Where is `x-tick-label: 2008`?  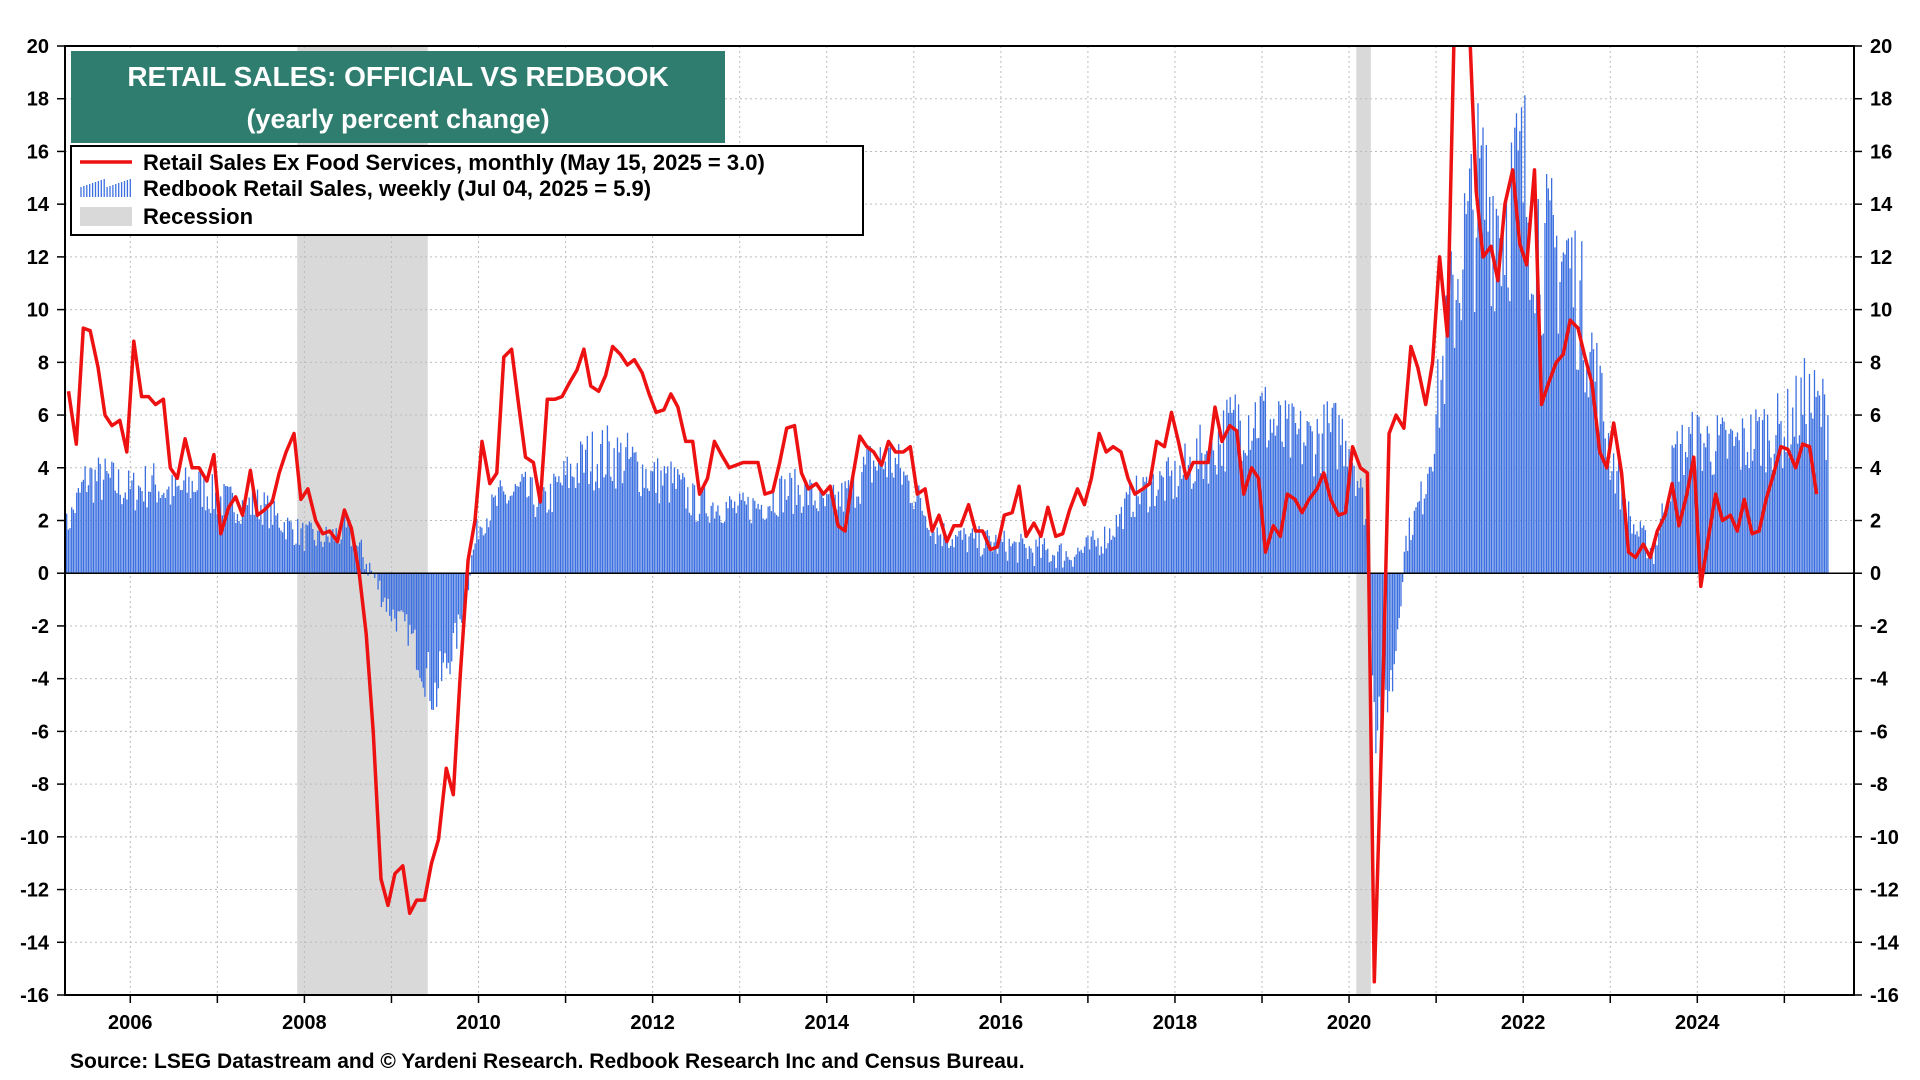
x-tick-label: 2008 is located at coordinates (304, 1023).